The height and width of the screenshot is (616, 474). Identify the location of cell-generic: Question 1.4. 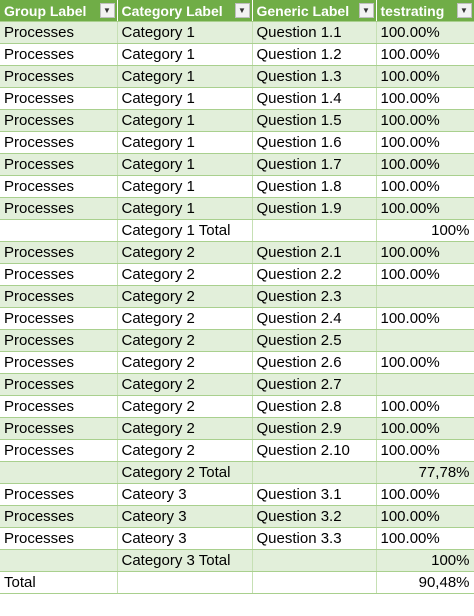
(314, 98).